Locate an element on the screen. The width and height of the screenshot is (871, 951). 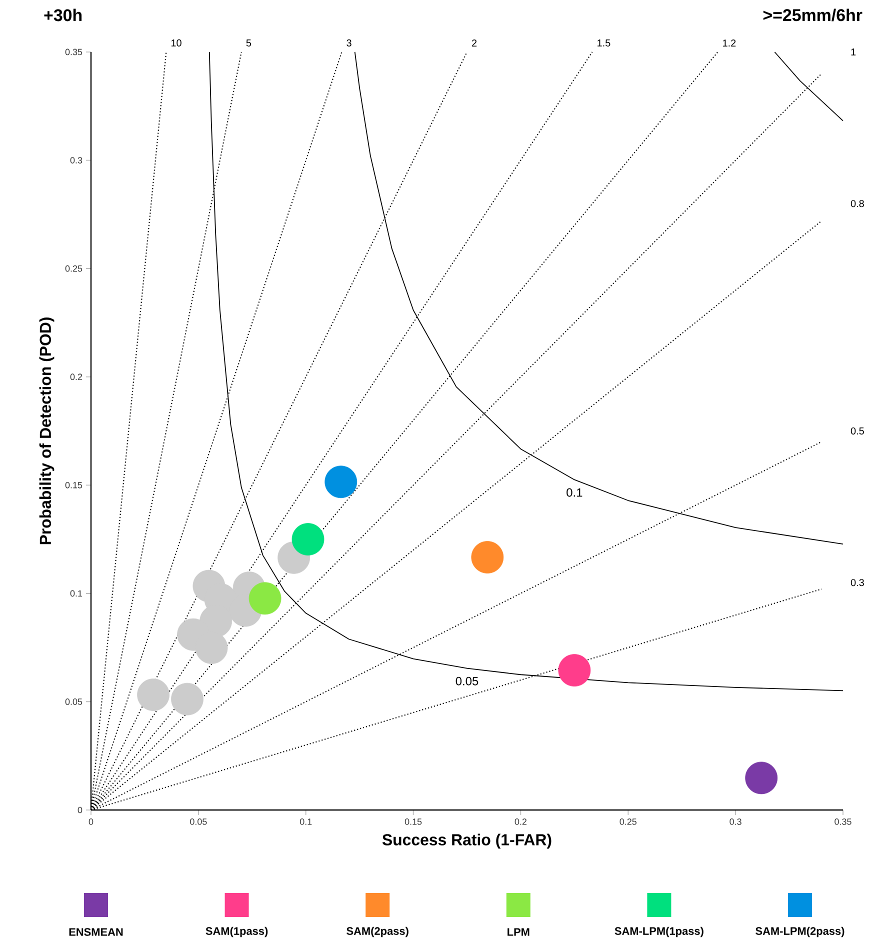
text: 0.5 is located at coordinates (857, 431).